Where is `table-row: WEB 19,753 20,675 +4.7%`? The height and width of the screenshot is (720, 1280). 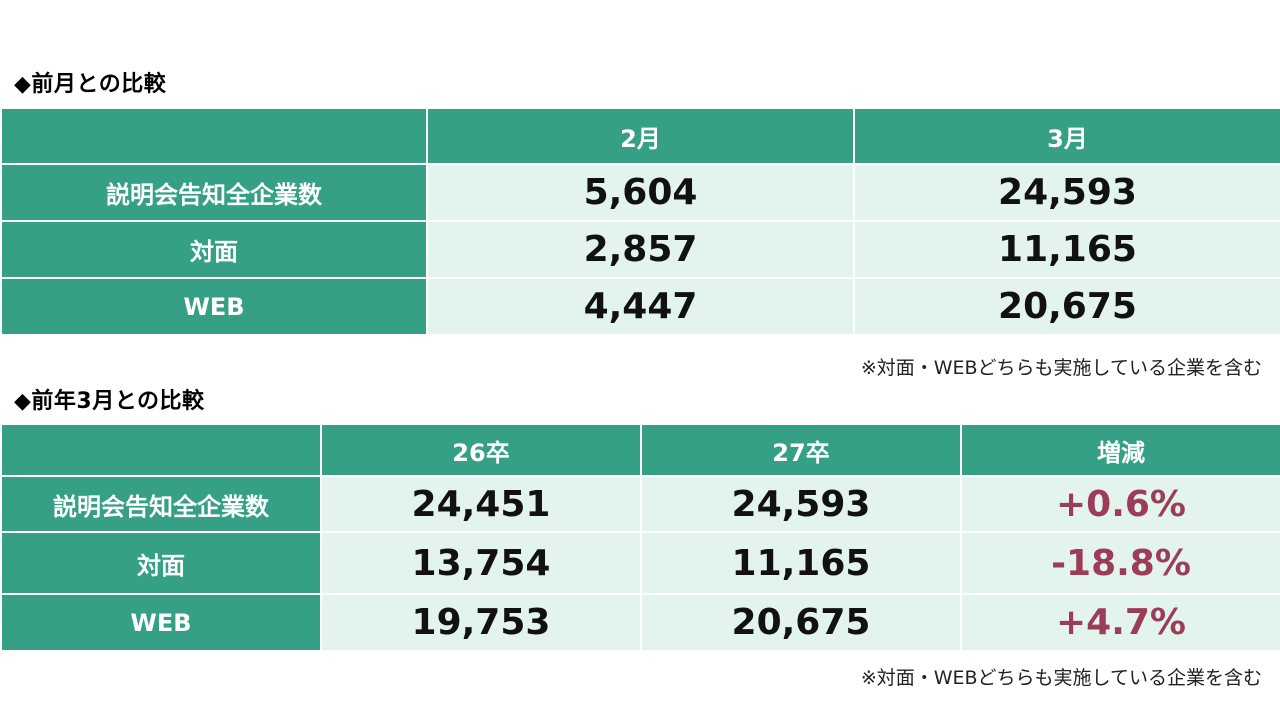 table-row: WEB 19,753 20,675 +4.7% is located at coordinates (640, 622).